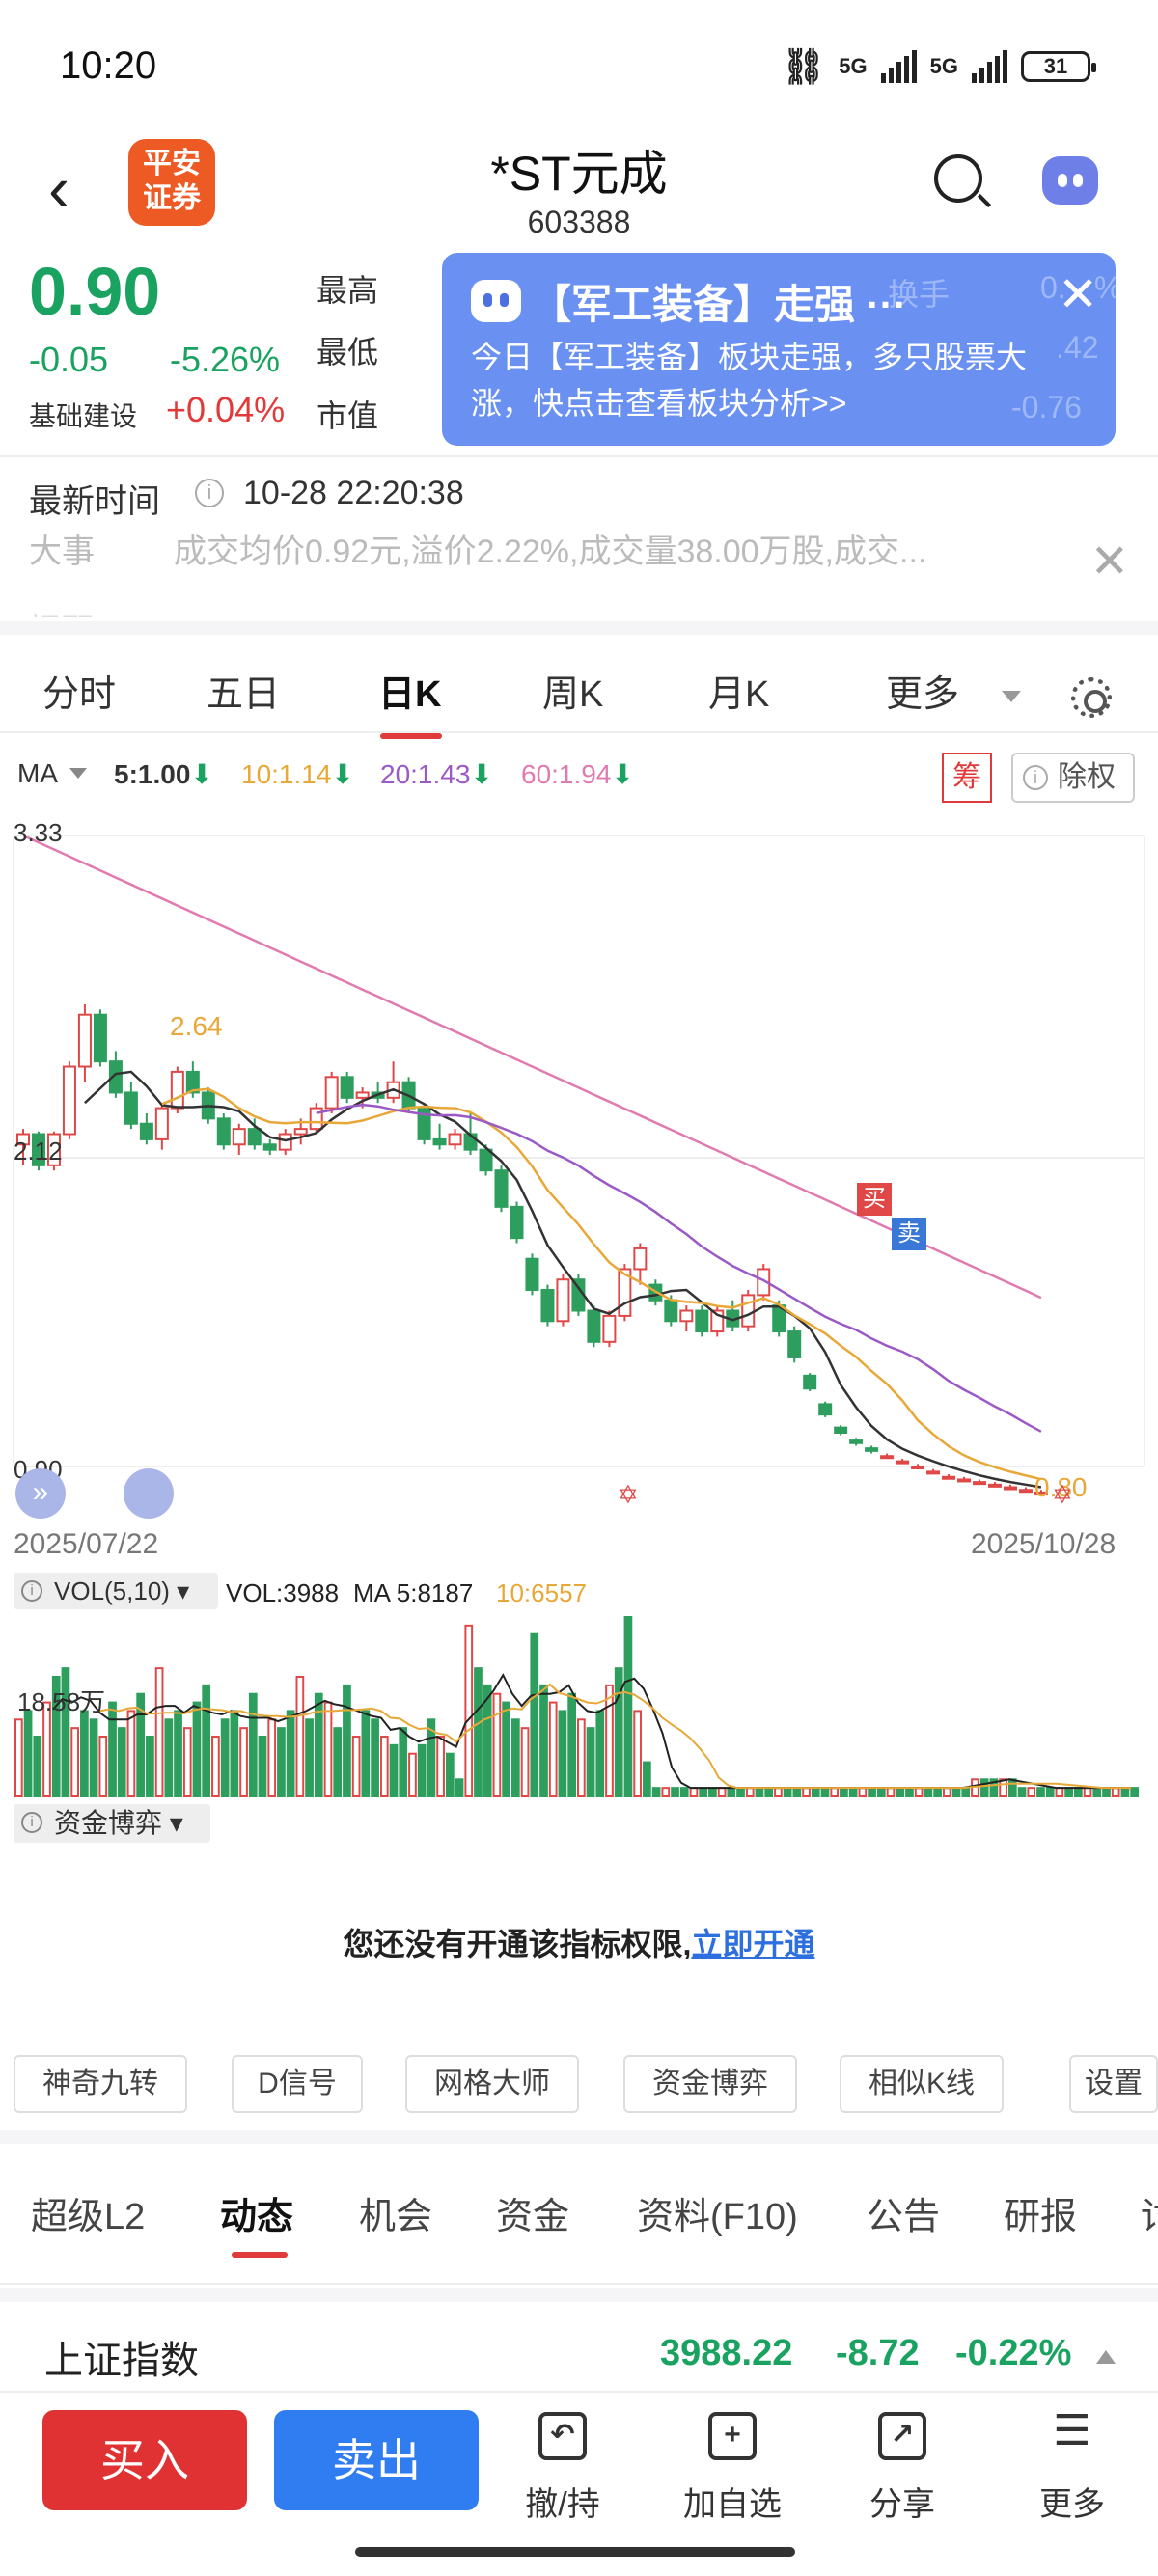  Describe the element at coordinates (1072, 2465) in the screenshot. I see `more-button: ☰ 更多` at that location.